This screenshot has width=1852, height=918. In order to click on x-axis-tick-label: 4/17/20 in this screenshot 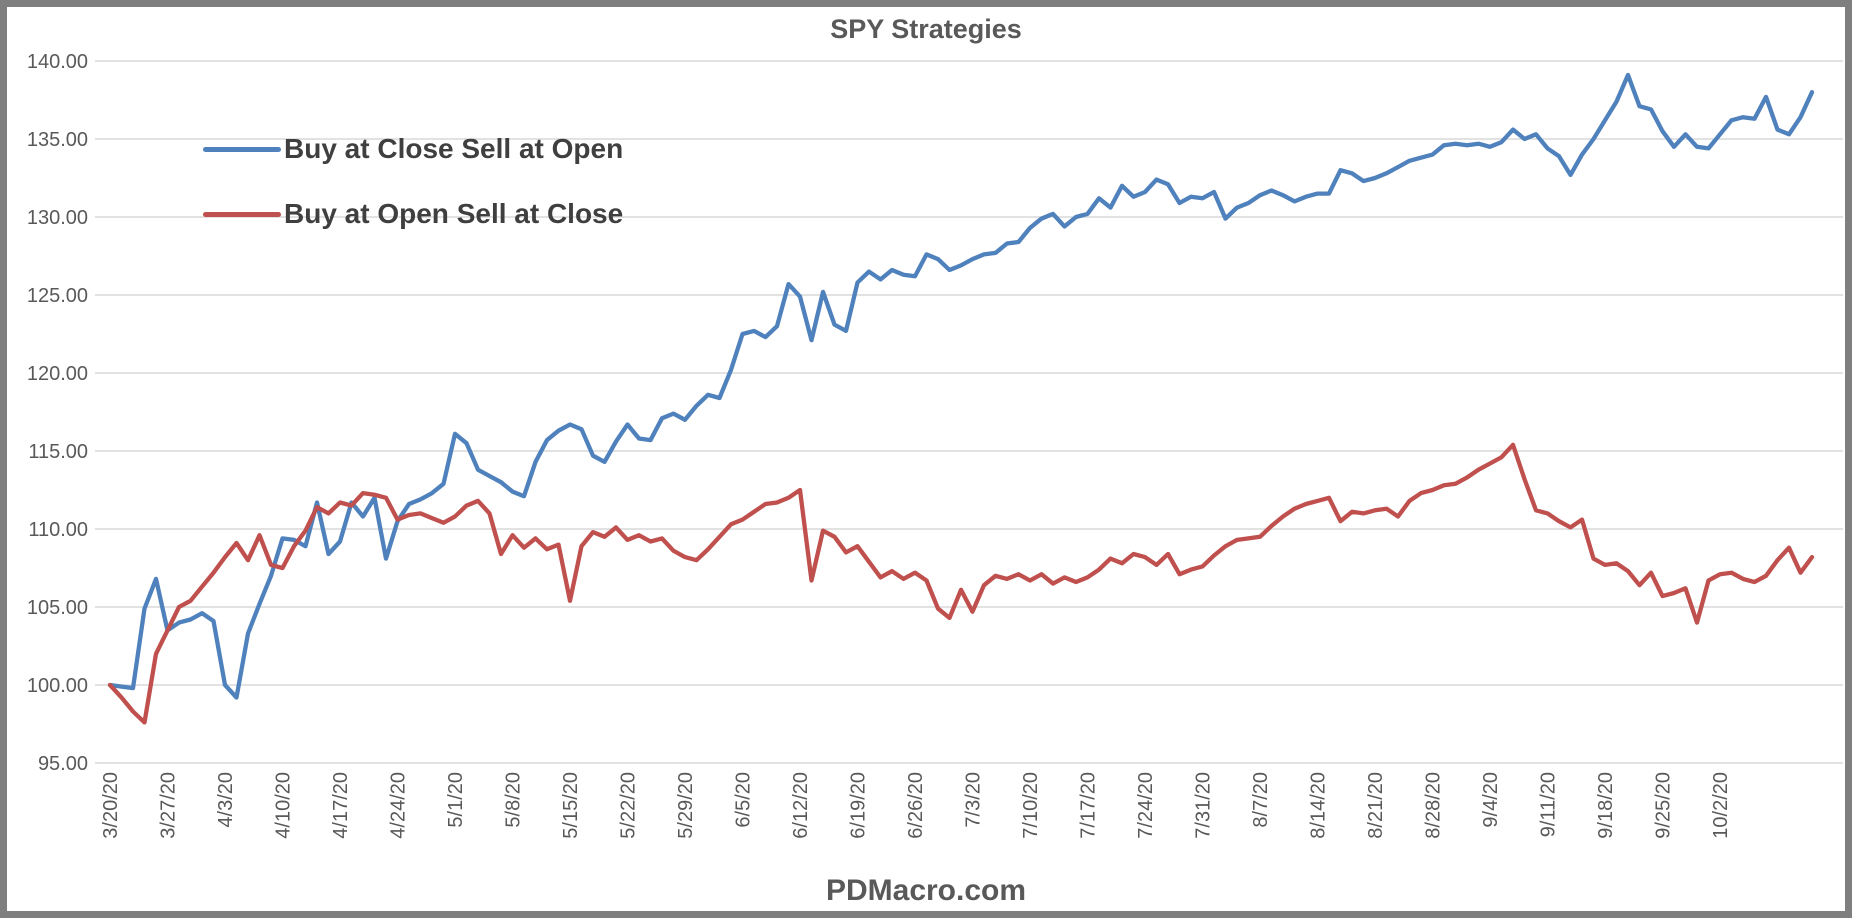, I will do `click(341, 805)`.